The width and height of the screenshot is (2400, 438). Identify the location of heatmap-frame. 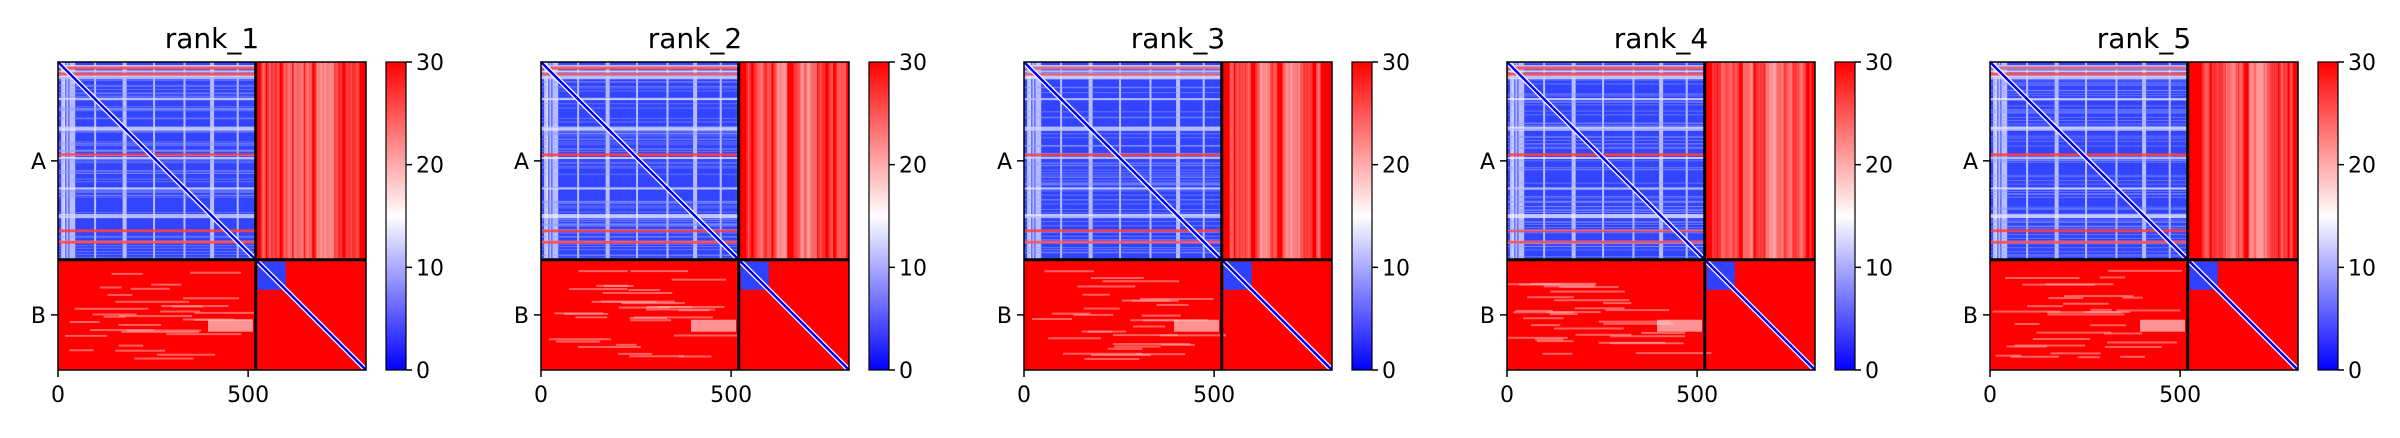
(1178, 216).